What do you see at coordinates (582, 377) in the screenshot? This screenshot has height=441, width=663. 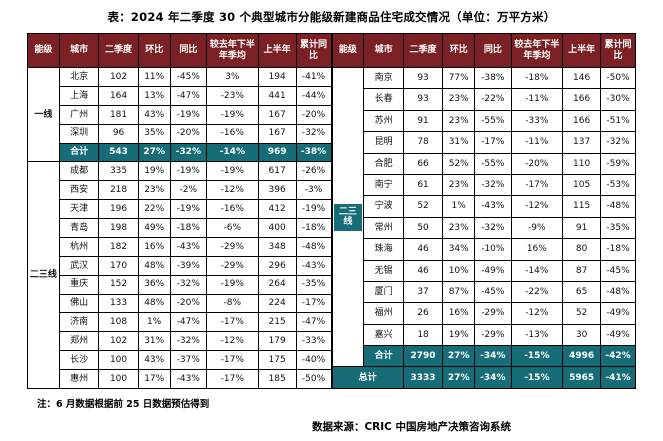 I see `value-cell: 5965` at bounding box center [582, 377].